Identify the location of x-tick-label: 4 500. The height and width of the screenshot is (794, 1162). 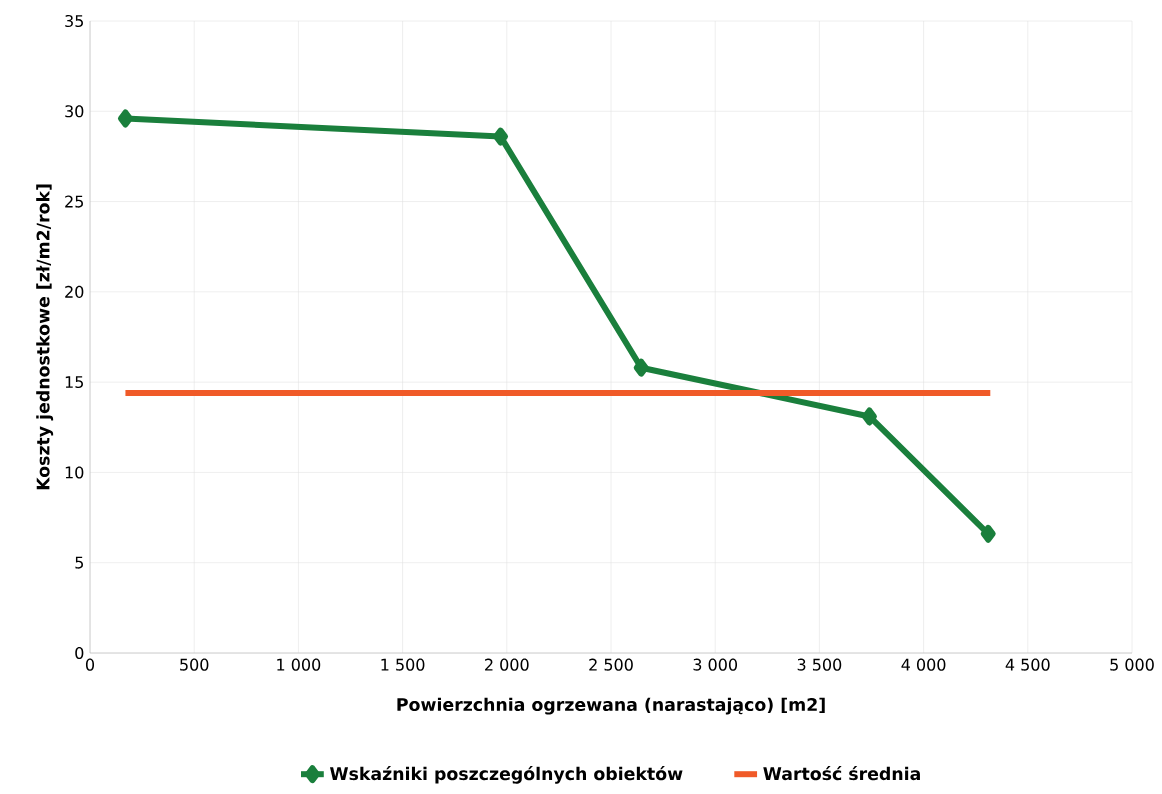
(1027, 664).